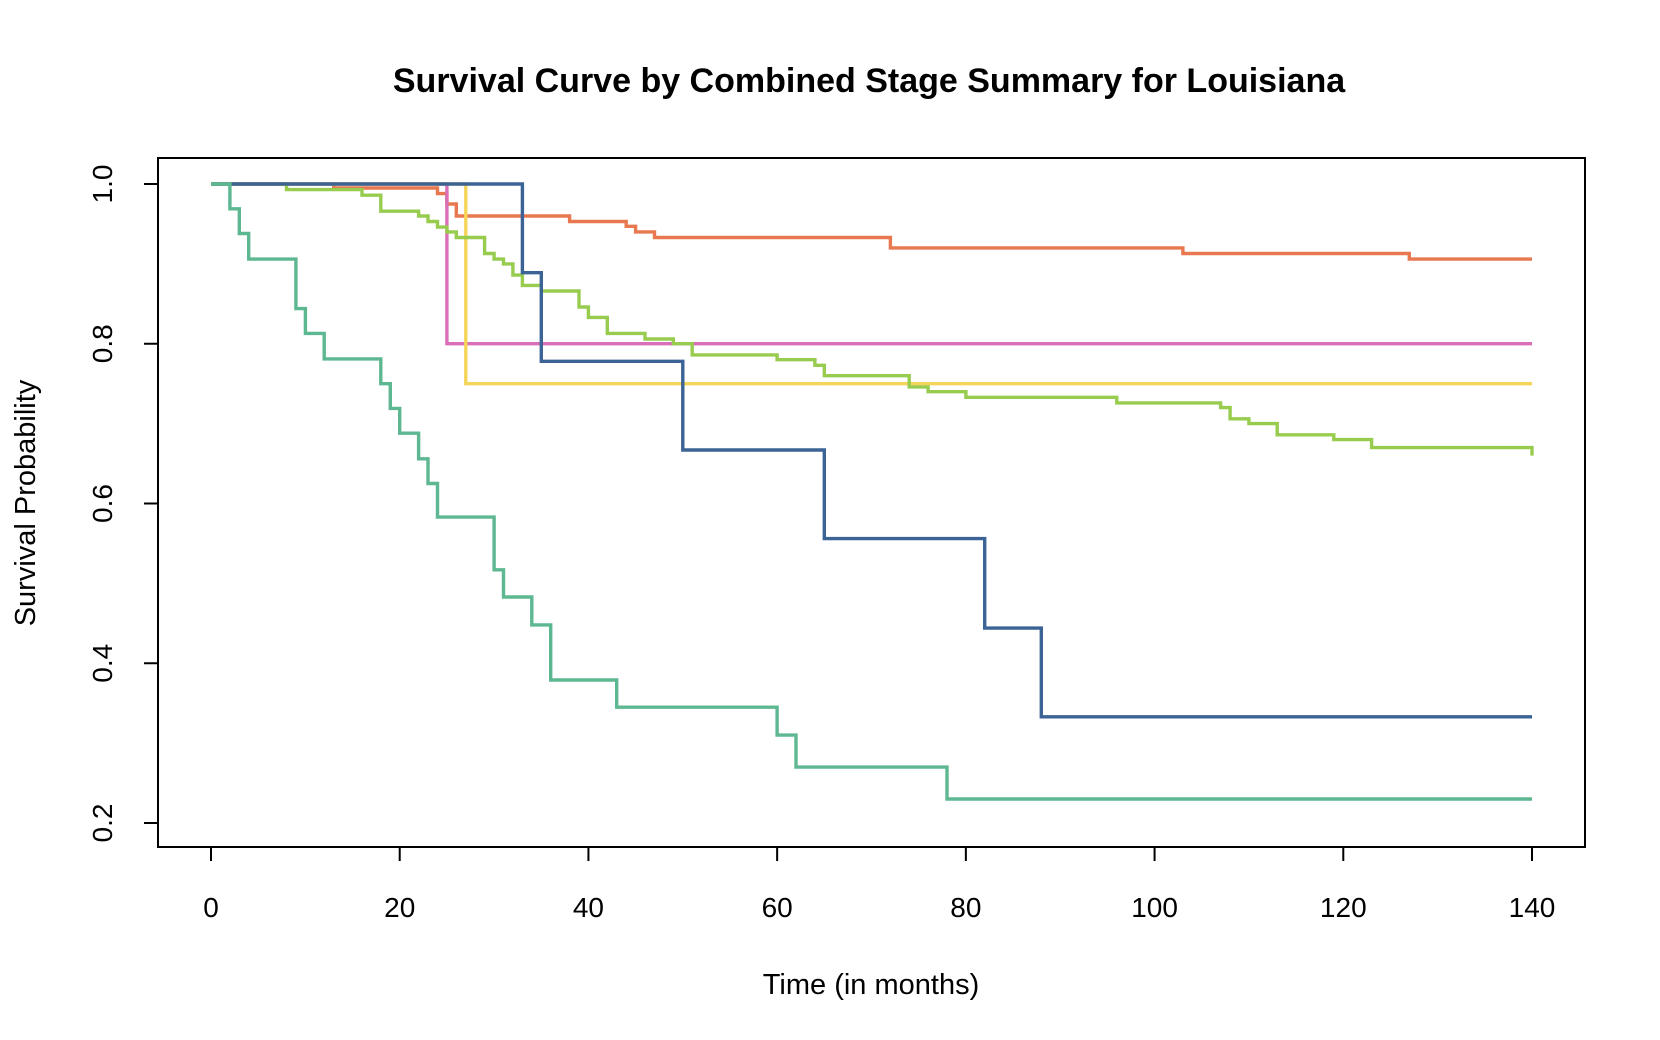 This screenshot has height=1040, width=1660. What do you see at coordinates (588, 907) in the screenshot?
I see `x-tick-label: 40` at bounding box center [588, 907].